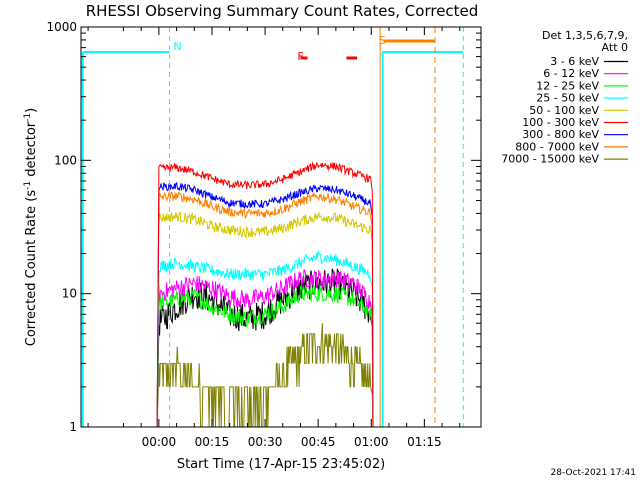  Describe the element at coordinates (177, 46) in the screenshot. I see `event-marker-label: N` at that location.